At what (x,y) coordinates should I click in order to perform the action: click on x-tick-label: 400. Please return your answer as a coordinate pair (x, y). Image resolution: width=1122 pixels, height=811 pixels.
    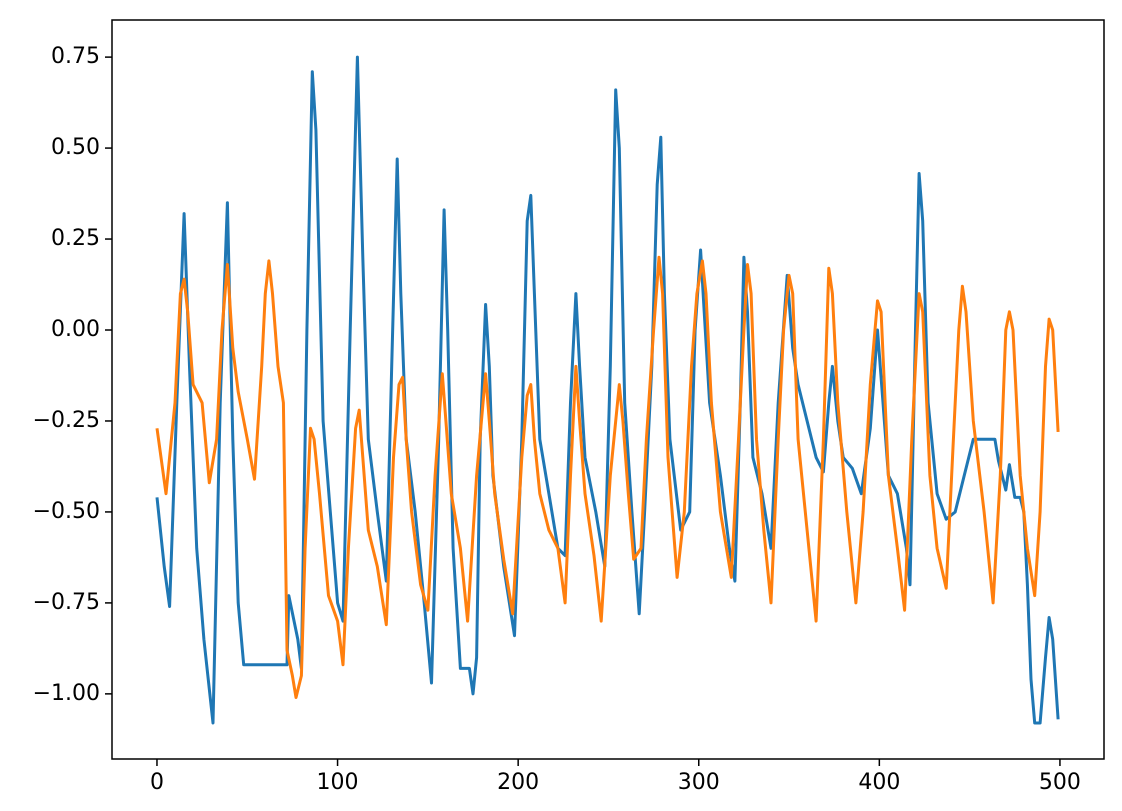
    Looking at the image, I should click on (879, 782).